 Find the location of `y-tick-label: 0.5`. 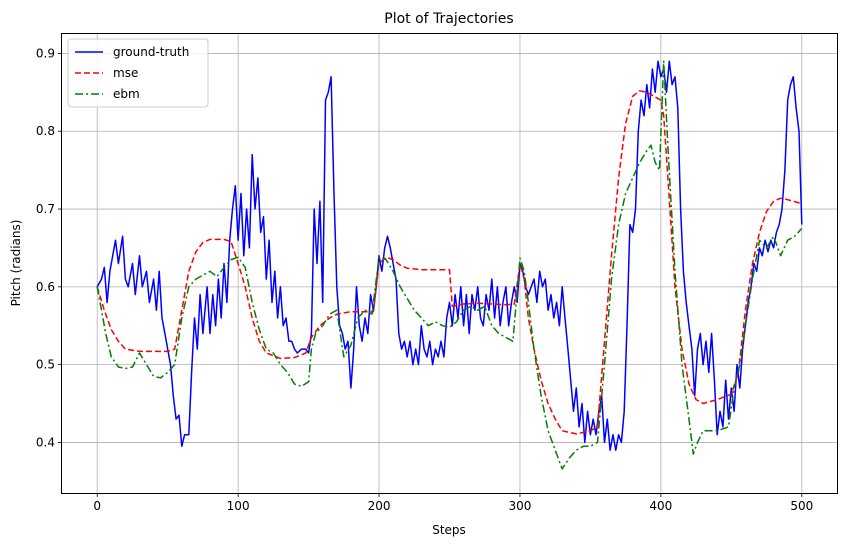

y-tick-label: 0.5 is located at coordinates (45, 365).